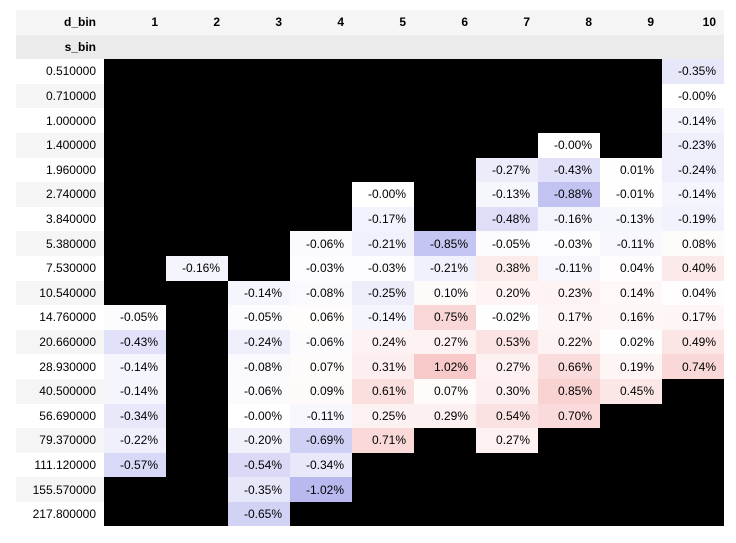  Describe the element at coordinates (370, 145) in the screenshot. I see `table-row: 1.400000 -0.00% -0.23%` at that location.